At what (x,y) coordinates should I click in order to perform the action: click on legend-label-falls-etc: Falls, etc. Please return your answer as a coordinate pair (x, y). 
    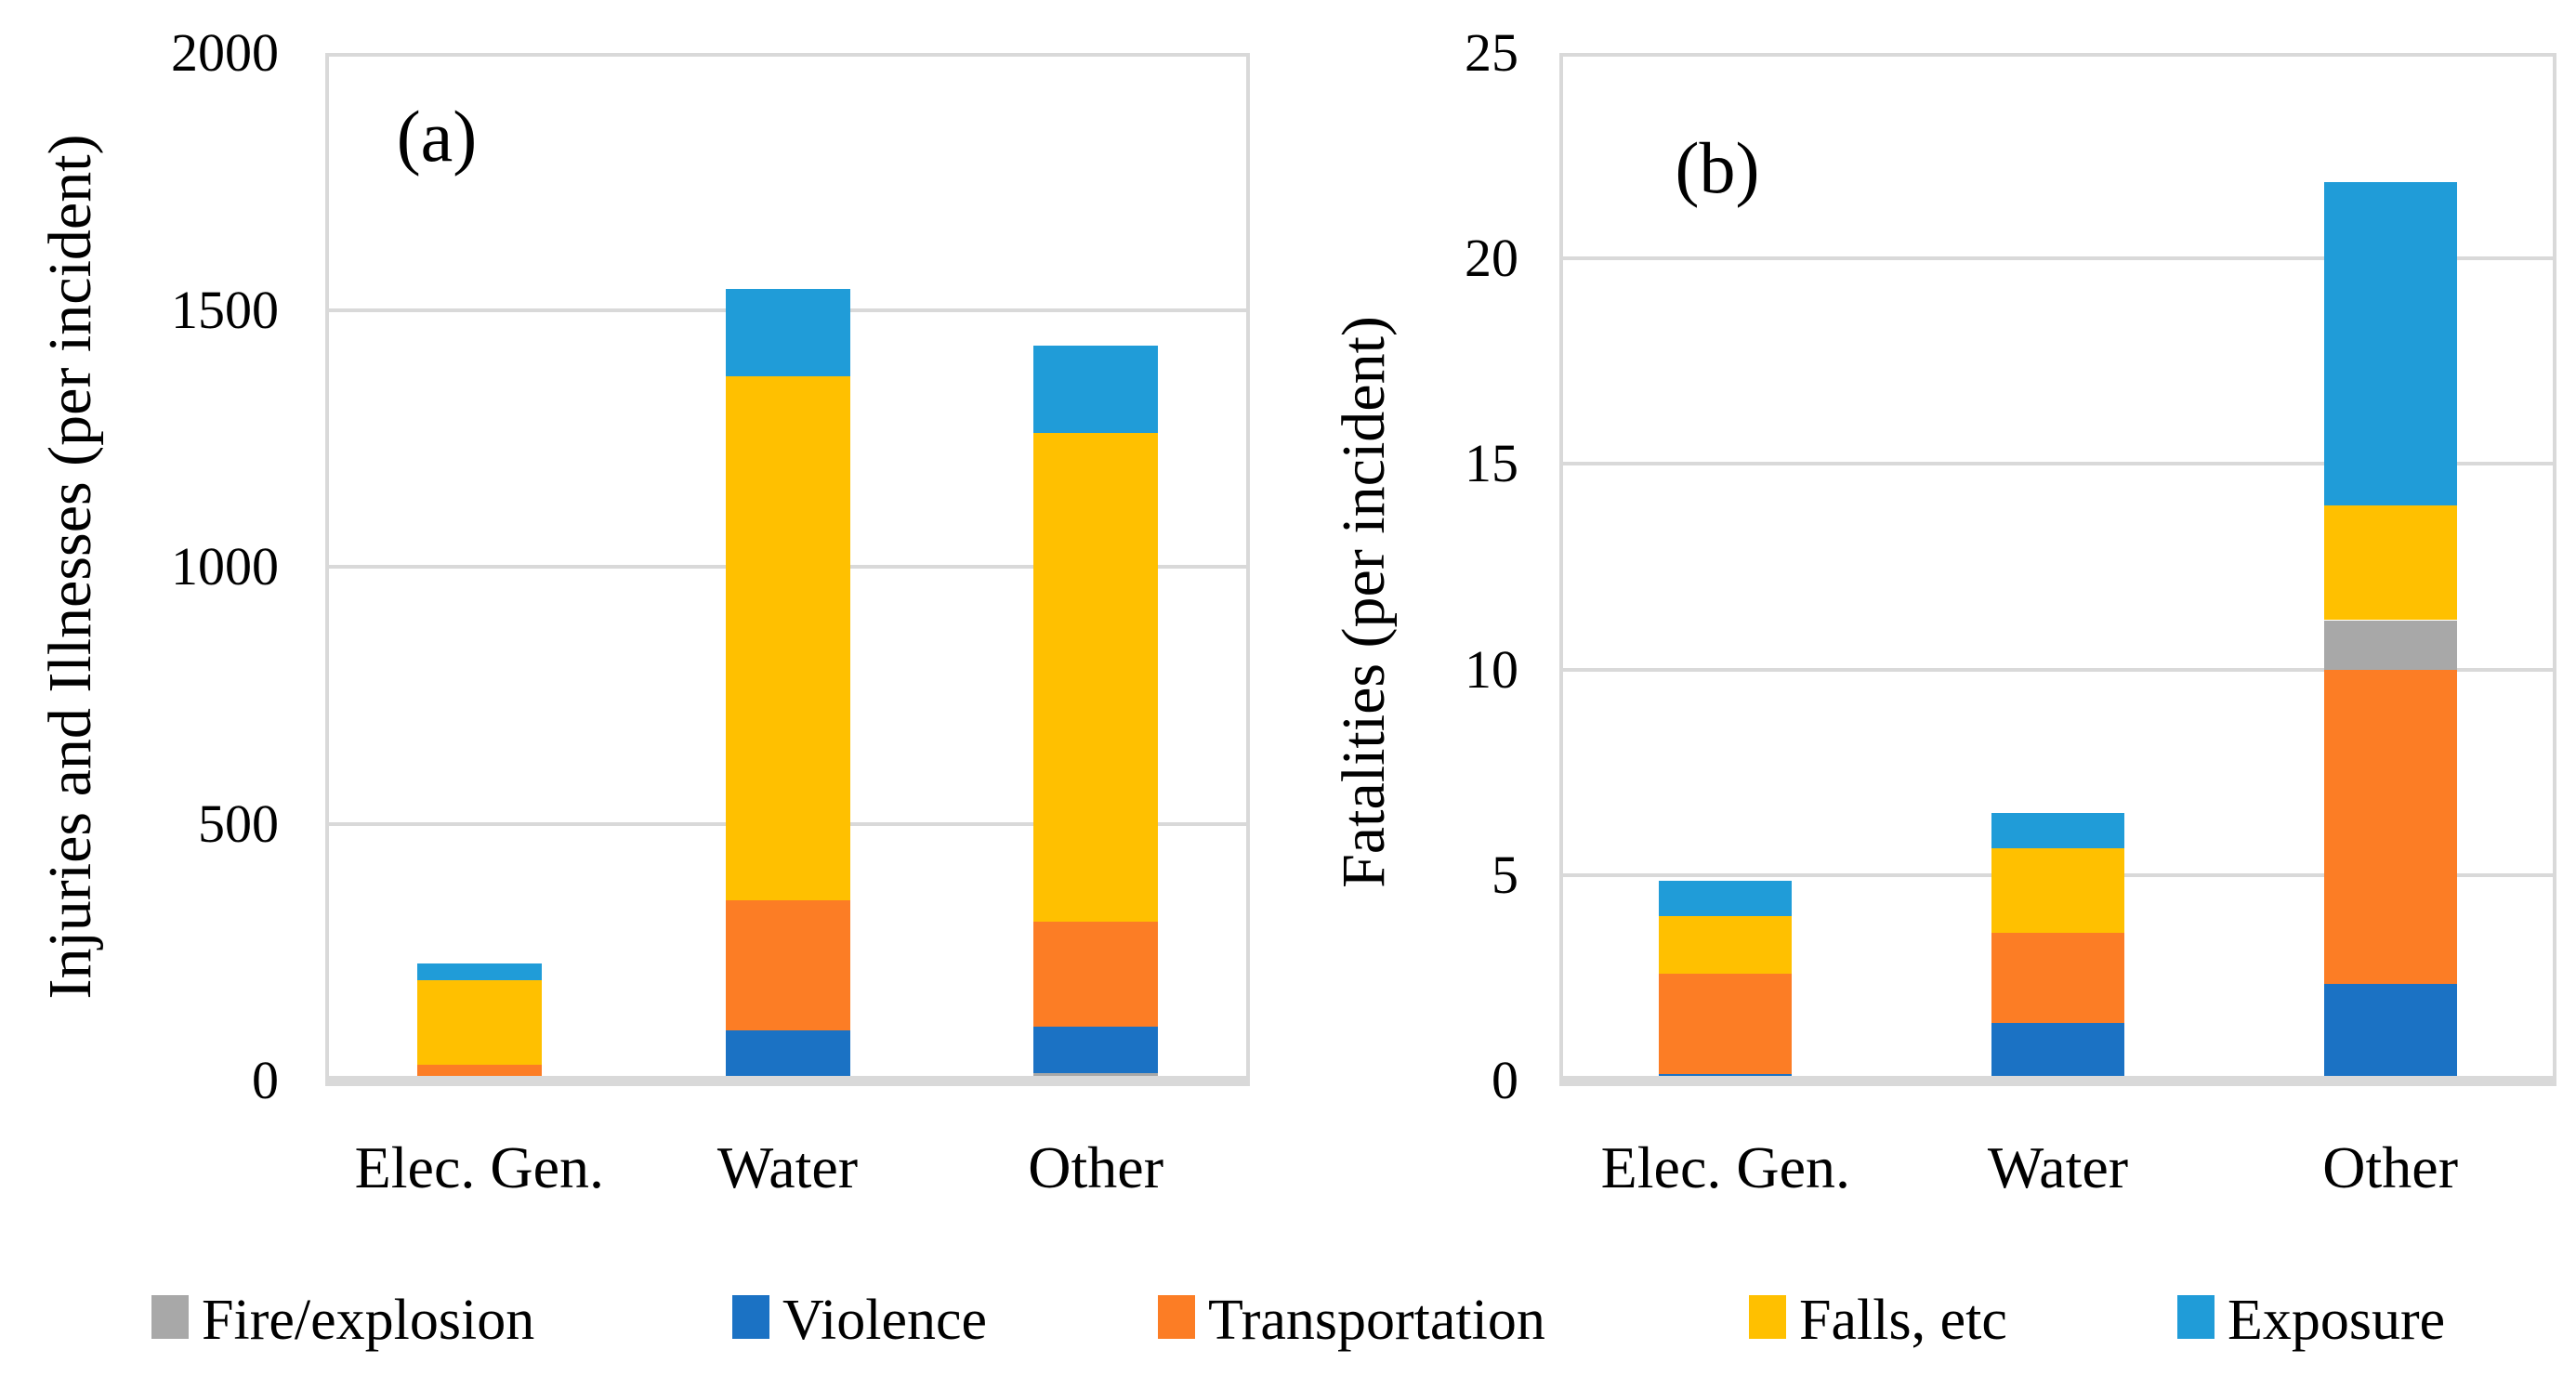
    Looking at the image, I should click on (1903, 1320).